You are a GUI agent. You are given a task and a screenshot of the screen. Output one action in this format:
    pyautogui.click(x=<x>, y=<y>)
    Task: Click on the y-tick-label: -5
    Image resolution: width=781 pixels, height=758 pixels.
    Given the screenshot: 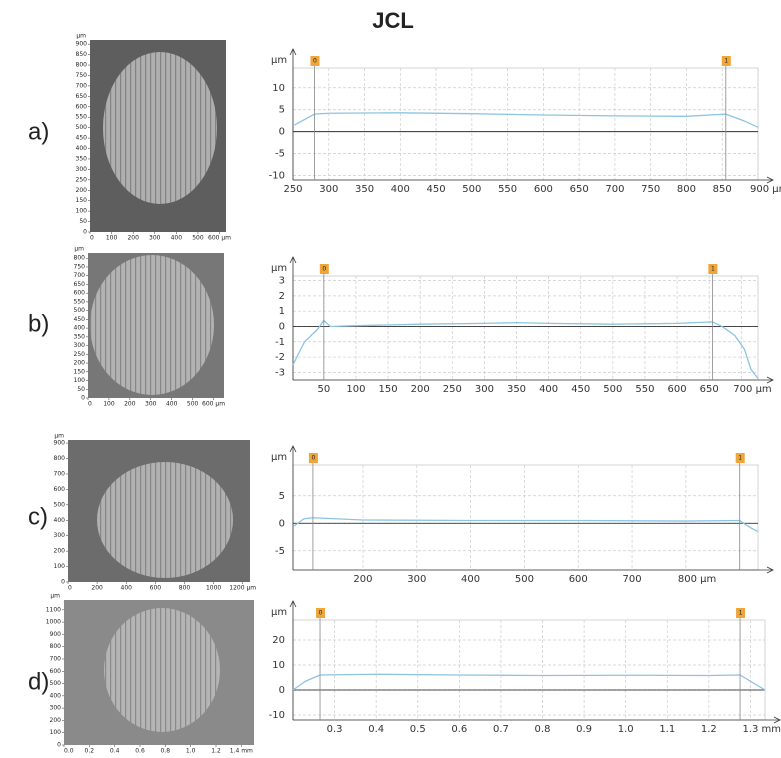 What is the action you would take?
    pyautogui.click(x=280, y=154)
    